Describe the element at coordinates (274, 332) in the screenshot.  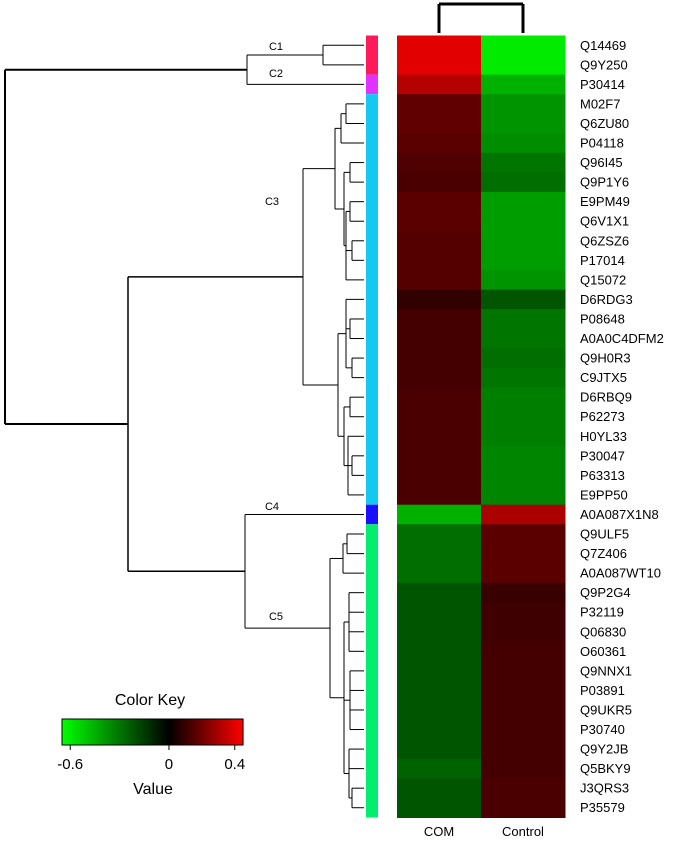
I see `cluster-labels: C1 C2 C3 C4 C5` at that location.